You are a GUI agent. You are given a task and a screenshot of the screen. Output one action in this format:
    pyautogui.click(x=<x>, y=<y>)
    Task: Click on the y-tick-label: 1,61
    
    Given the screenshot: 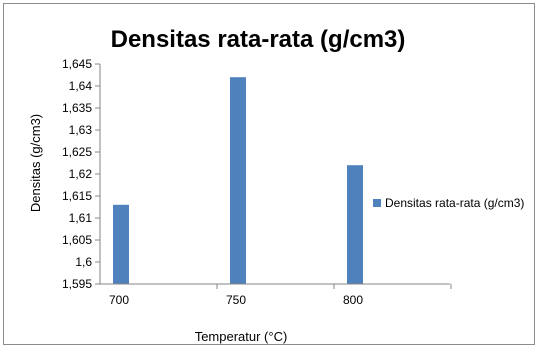 What is the action you would take?
    pyautogui.click(x=81, y=218)
    